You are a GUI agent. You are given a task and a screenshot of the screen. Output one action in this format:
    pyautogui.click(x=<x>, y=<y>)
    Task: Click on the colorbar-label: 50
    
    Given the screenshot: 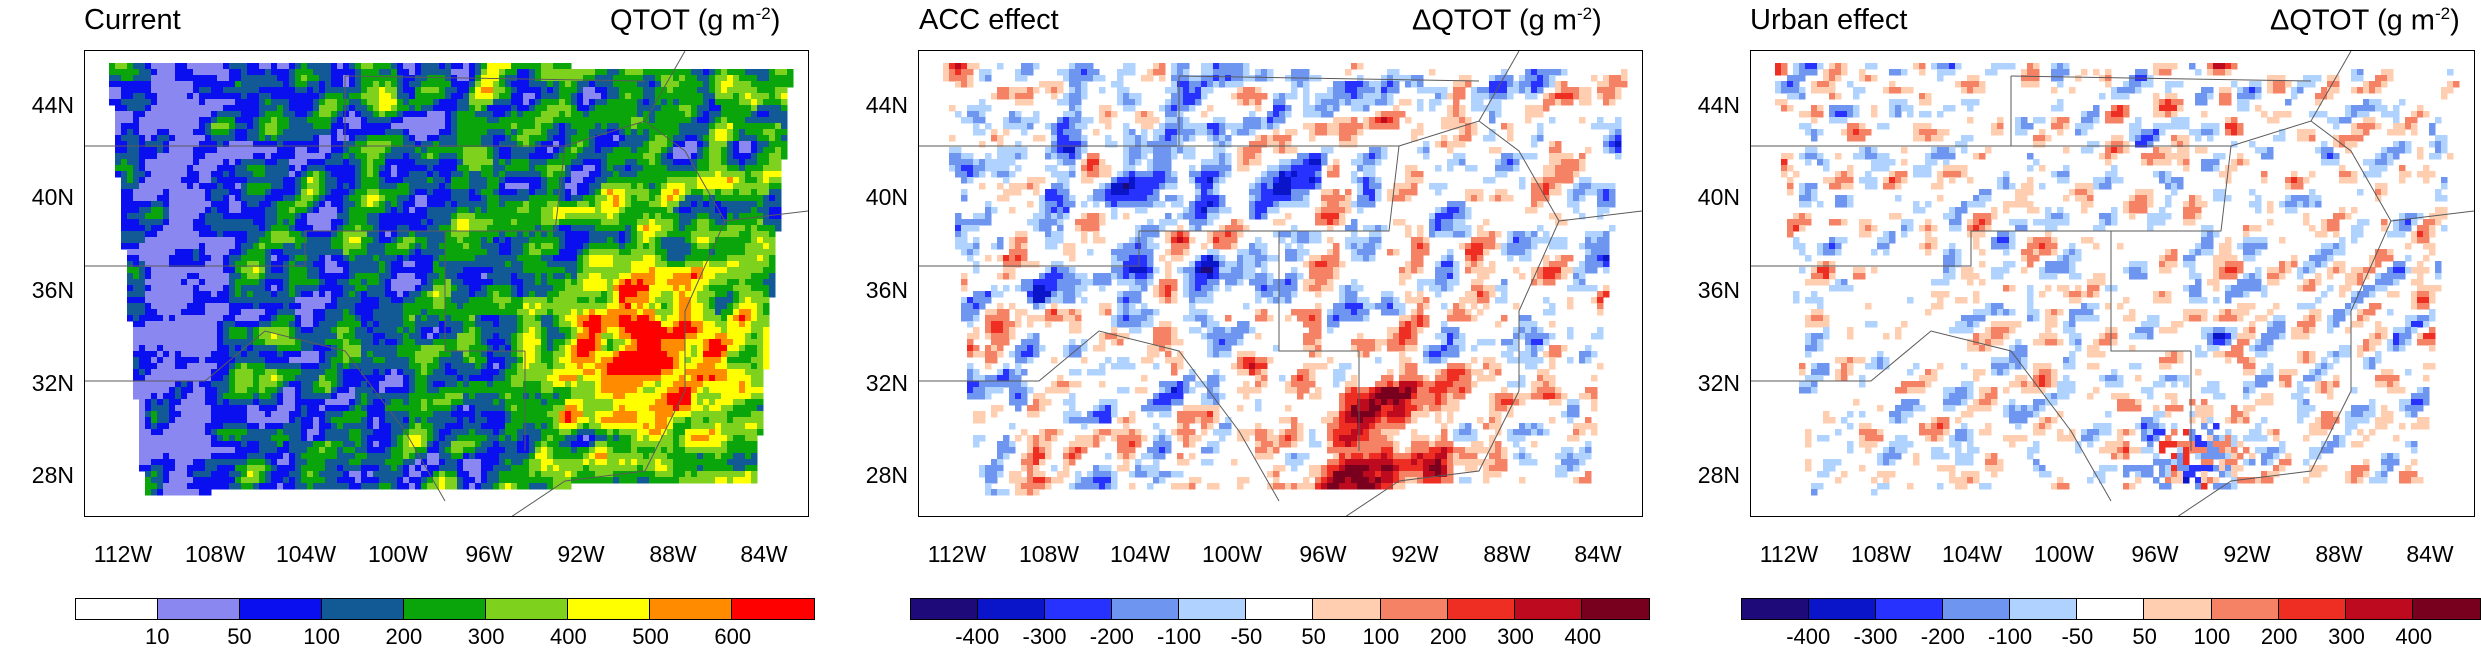 What is the action you would take?
    pyautogui.click(x=1313, y=636)
    